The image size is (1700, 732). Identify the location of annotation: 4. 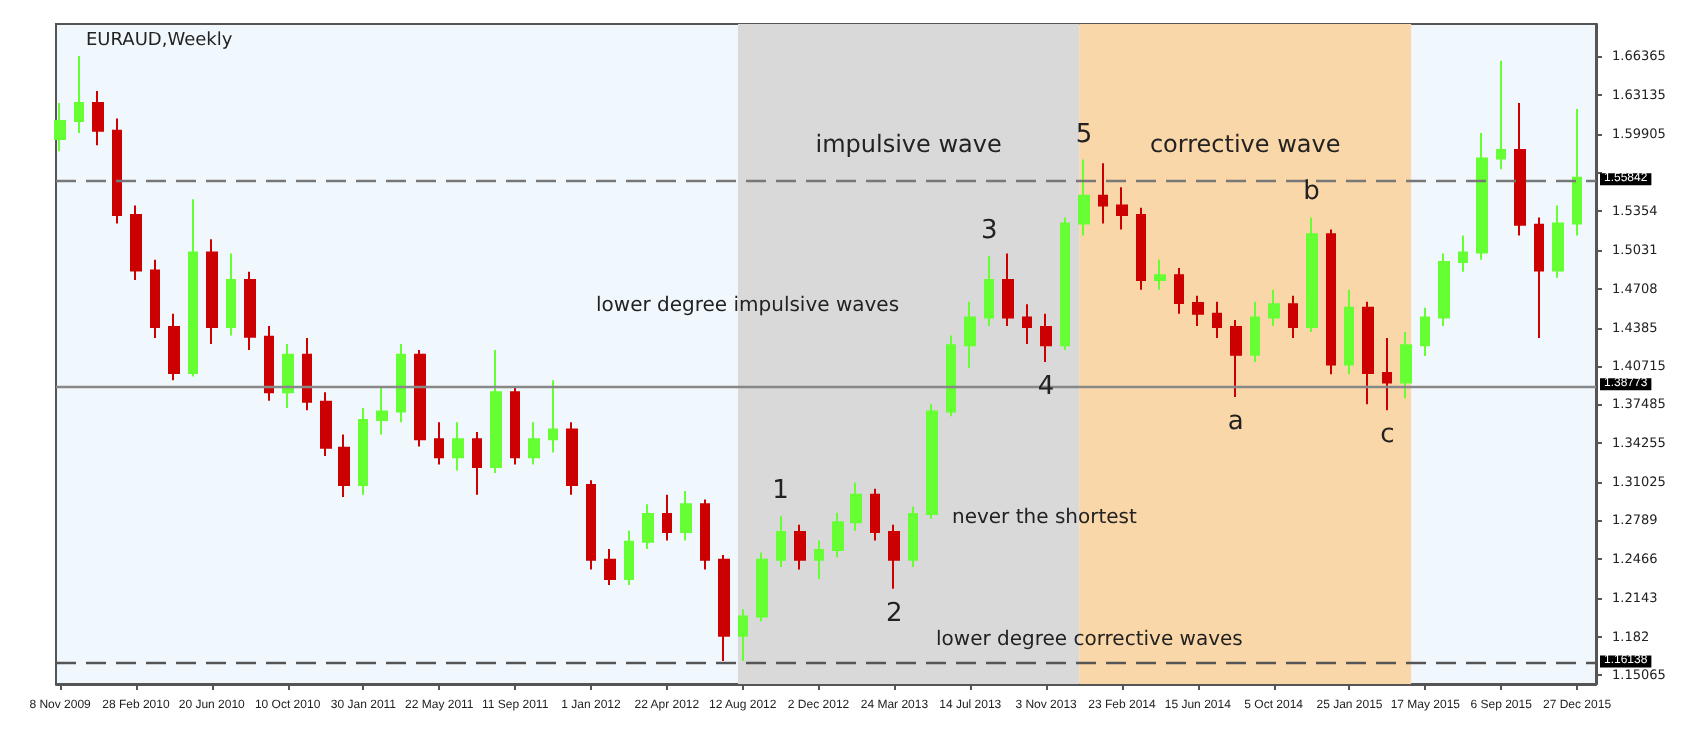
(1046, 387).